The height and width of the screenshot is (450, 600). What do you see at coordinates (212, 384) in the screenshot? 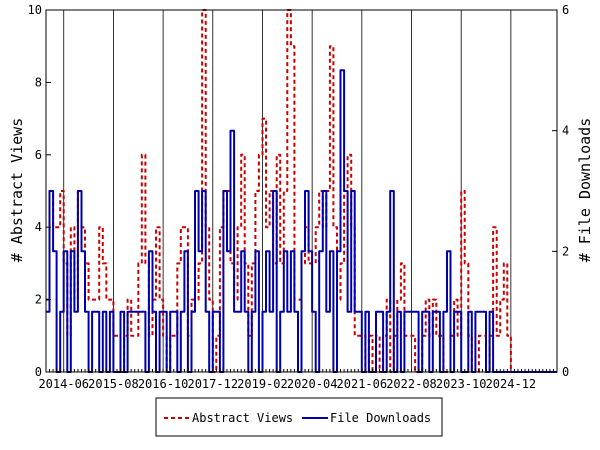
I see `x-tick-label: 2017-12` at bounding box center [212, 384].